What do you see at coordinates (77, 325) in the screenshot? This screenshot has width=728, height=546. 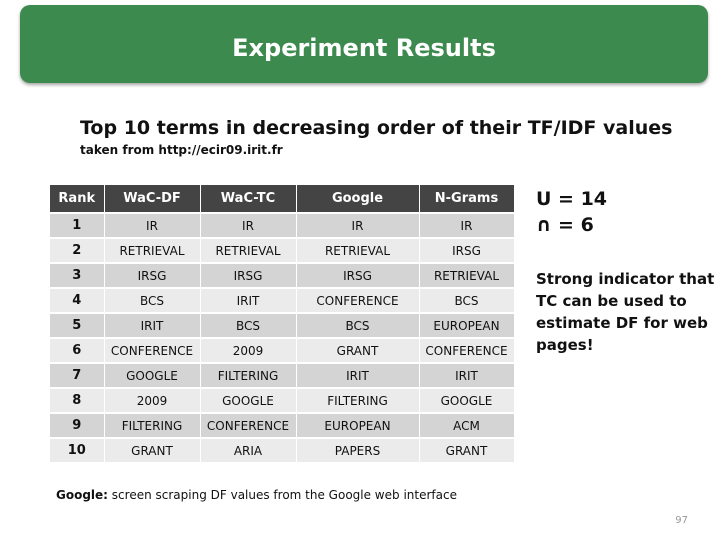 I see `rank-cell: 5` at bounding box center [77, 325].